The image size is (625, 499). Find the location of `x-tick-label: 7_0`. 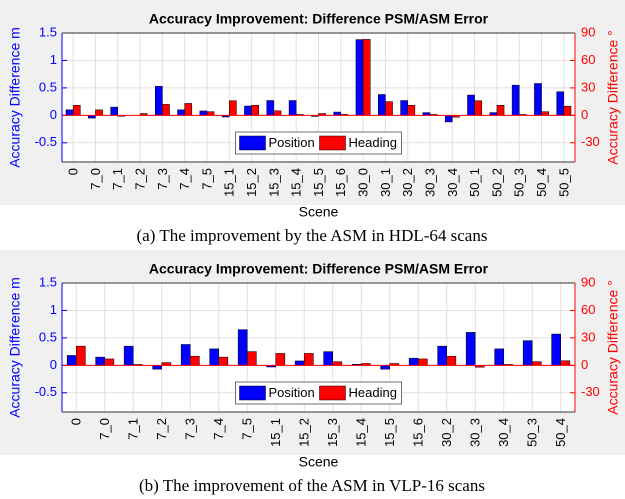

x-tick-label: 7_0 is located at coordinates (104, 429).